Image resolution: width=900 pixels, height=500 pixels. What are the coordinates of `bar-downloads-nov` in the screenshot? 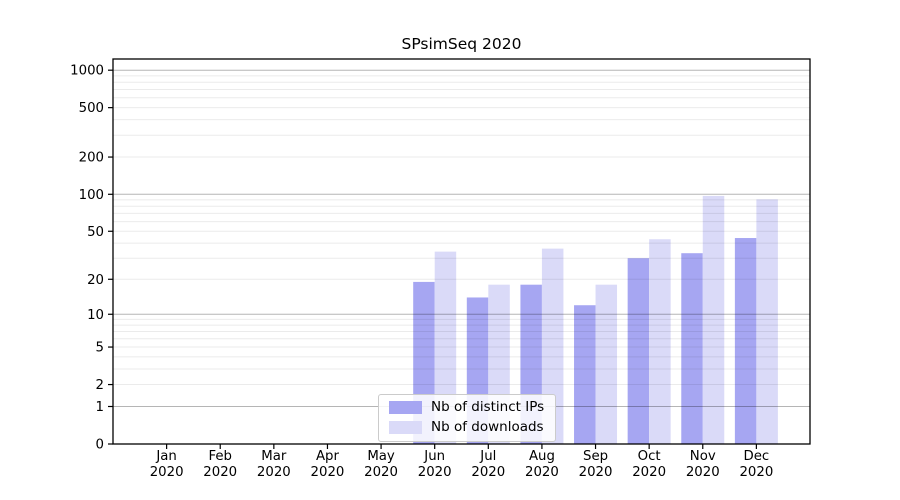 It's located at (713, 319).